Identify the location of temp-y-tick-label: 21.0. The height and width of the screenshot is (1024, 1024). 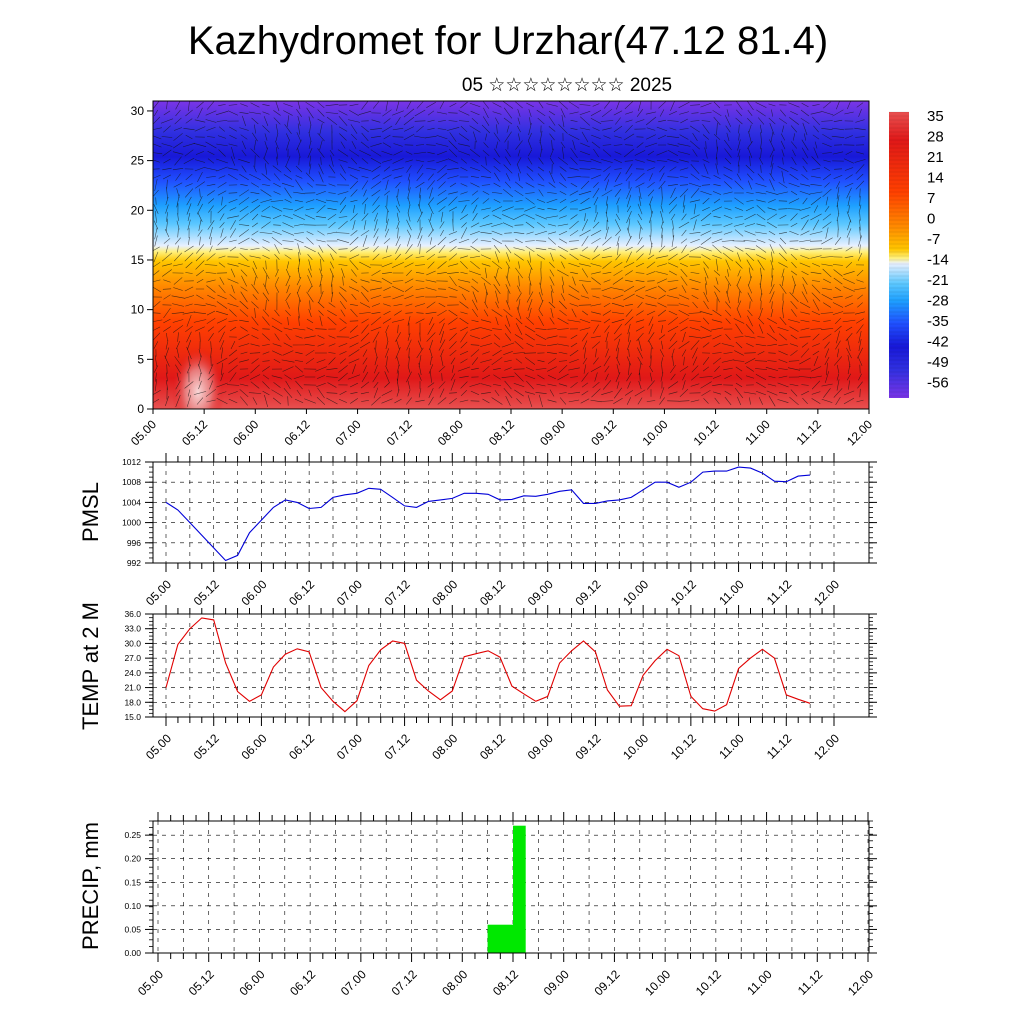
(132, 688).